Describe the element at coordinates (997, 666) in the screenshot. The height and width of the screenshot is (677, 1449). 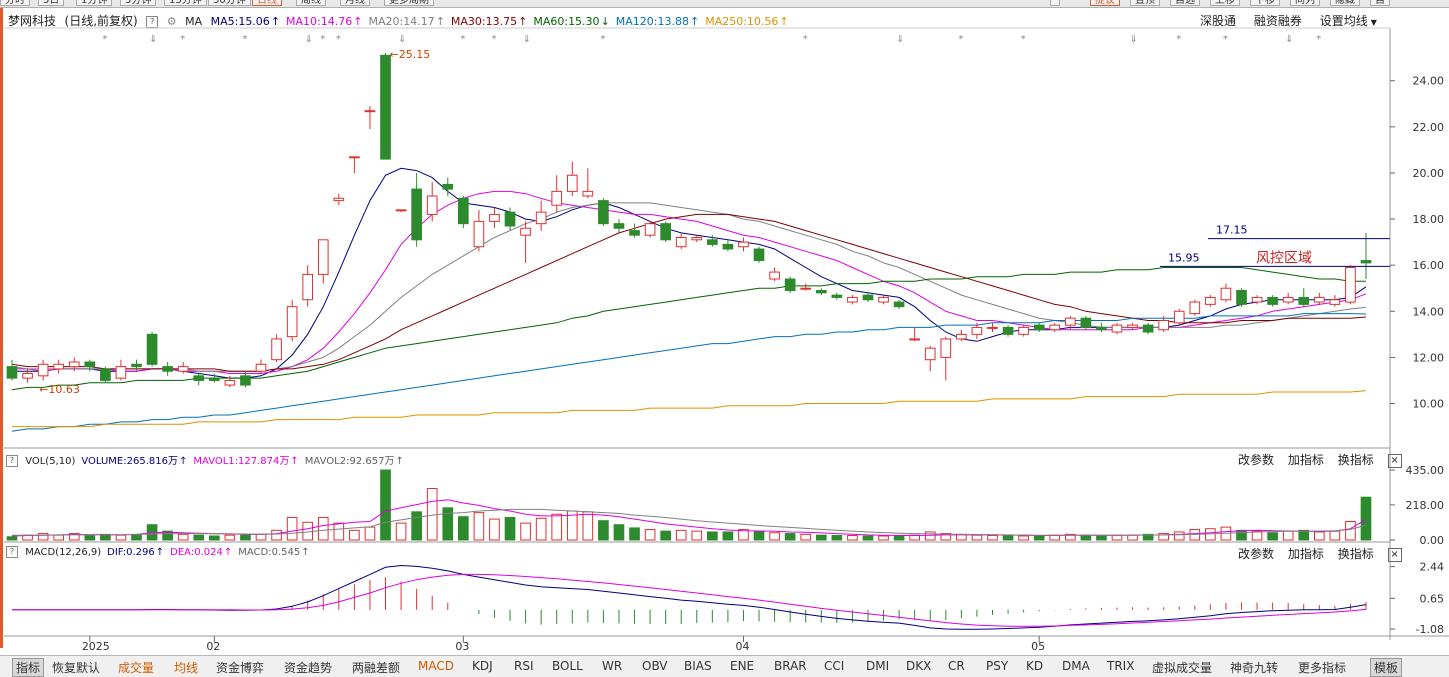
I see `indicator-tab-20: PSY` at that location.